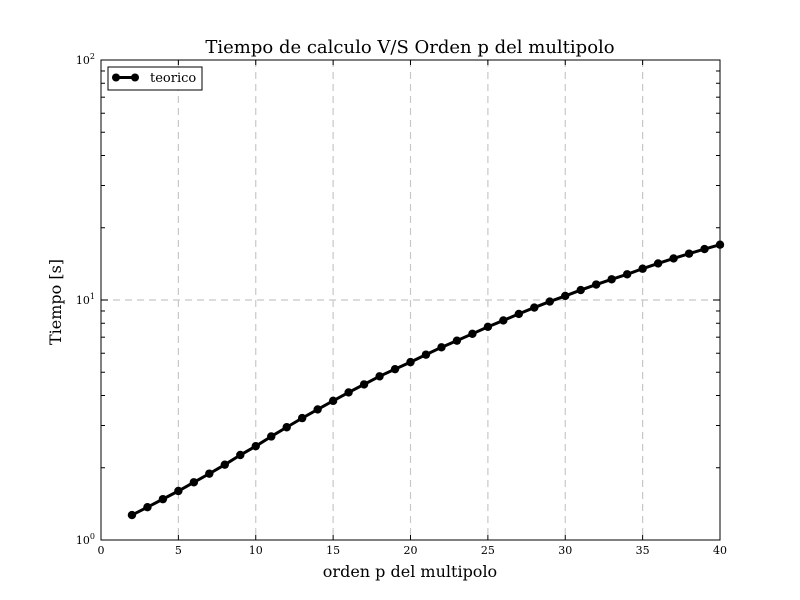 The height and width of the screenshot is (600, 800). Describe the element at coordinates (720, 550) in the screenshot. I see `x-tick-label: 40` at that location.